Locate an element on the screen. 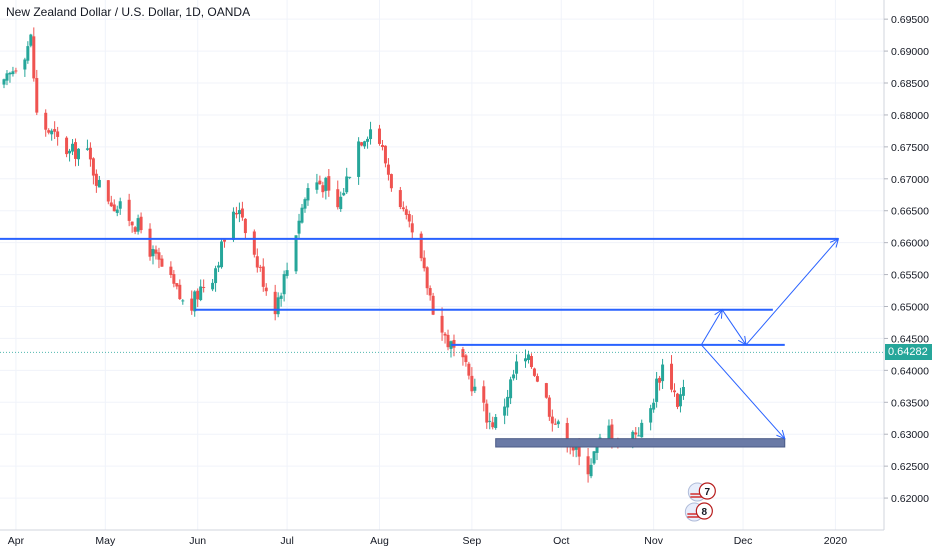 The image size is (932, 550). event-badges: 78 is located at coordinates (700, 502).